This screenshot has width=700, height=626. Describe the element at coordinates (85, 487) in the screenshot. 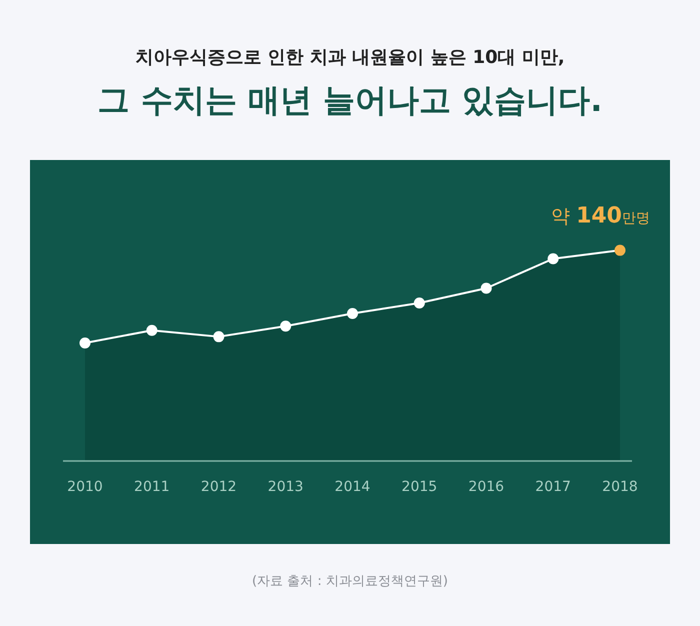

I see `x-tick-label: 2010` at that location.